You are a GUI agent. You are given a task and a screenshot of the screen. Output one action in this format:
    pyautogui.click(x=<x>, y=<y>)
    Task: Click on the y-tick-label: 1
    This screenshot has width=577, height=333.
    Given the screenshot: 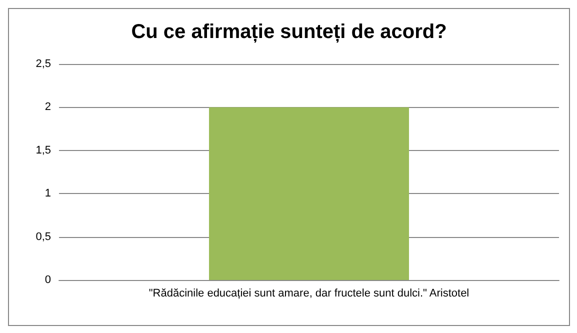 What is the action you would take?
    pyautogui.click(x=47, y=194)
    